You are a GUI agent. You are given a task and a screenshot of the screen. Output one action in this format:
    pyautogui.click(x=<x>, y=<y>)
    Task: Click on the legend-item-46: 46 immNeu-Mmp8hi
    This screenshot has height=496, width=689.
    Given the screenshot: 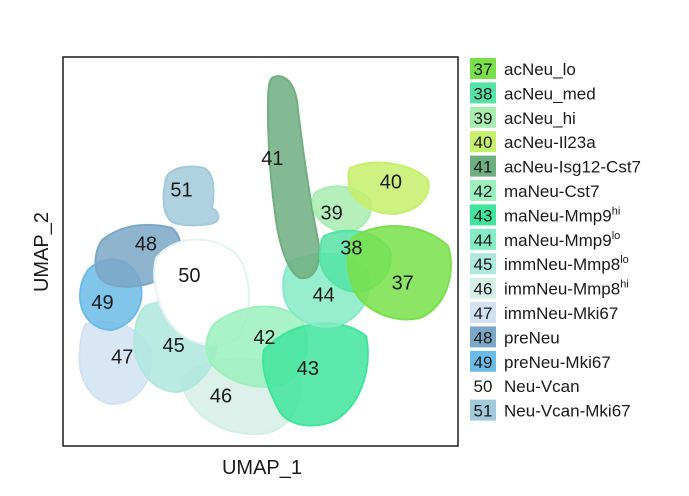 What is the action you would take?
    pyautogui.click(x=549, y=288)
    